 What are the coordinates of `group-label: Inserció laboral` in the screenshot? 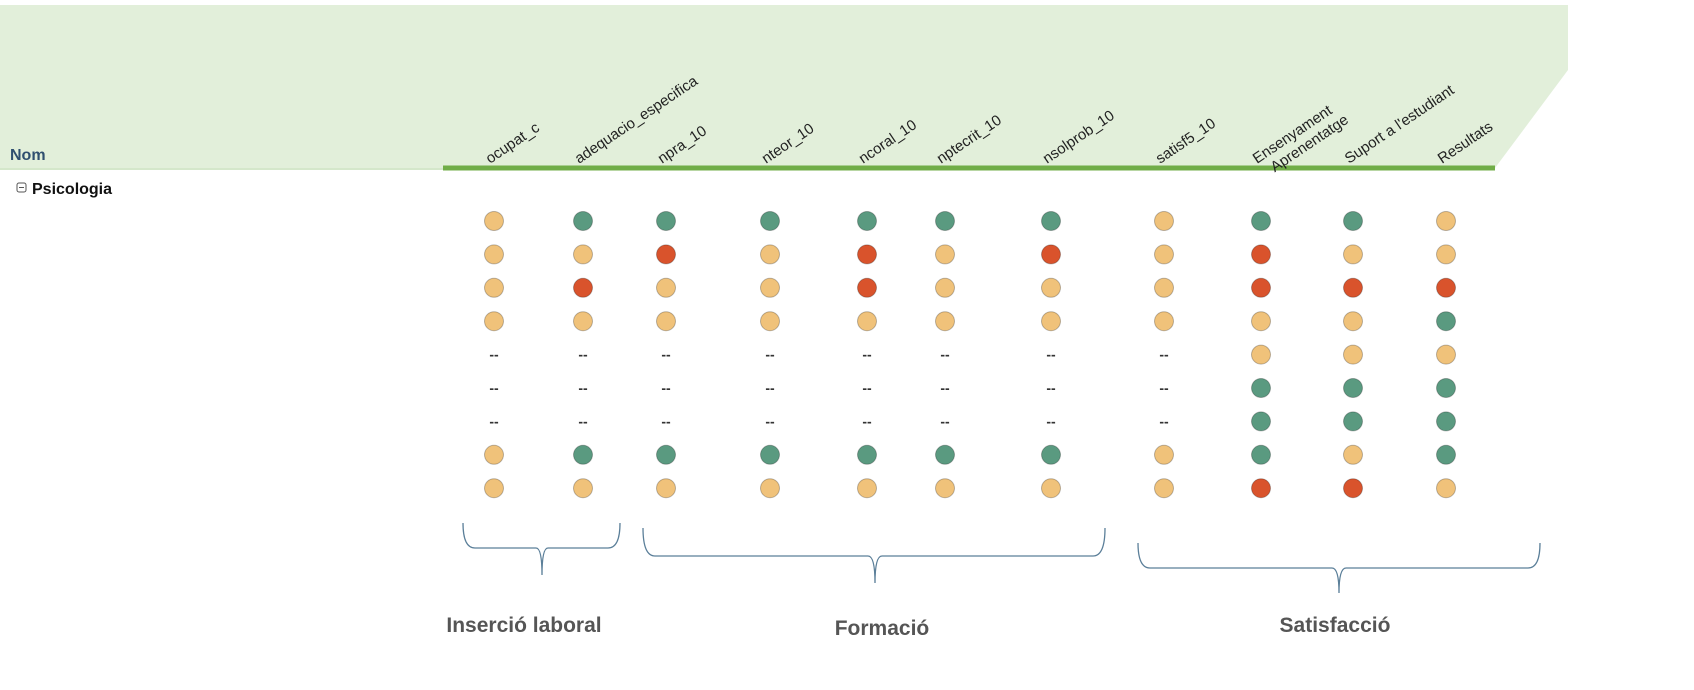 It's located at (523, 625).